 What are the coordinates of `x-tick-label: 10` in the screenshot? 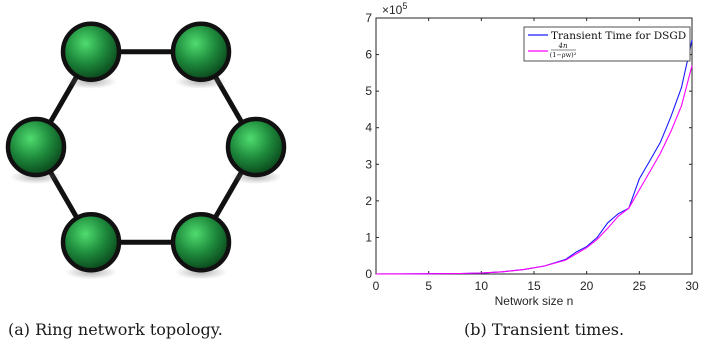 It's located at (482, 286).